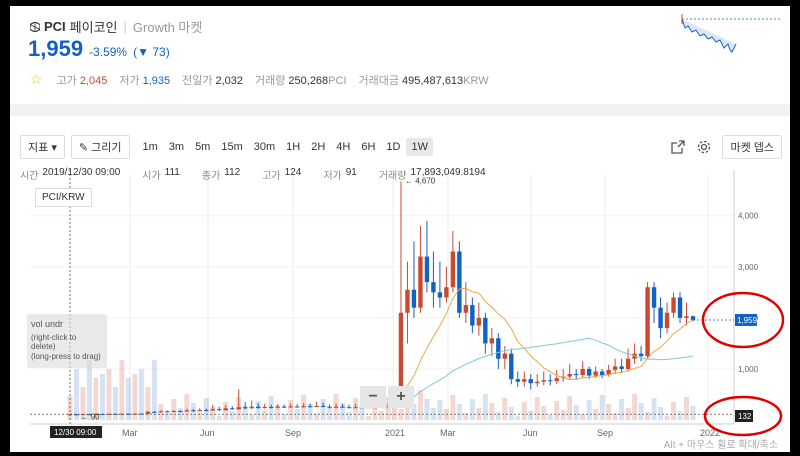 Image resolution: width=800 pixels, height=456 pixels. Describe the element at coordinates (264, 147) in the screenshot. I see `timeframe-30m: 30m` at that location.